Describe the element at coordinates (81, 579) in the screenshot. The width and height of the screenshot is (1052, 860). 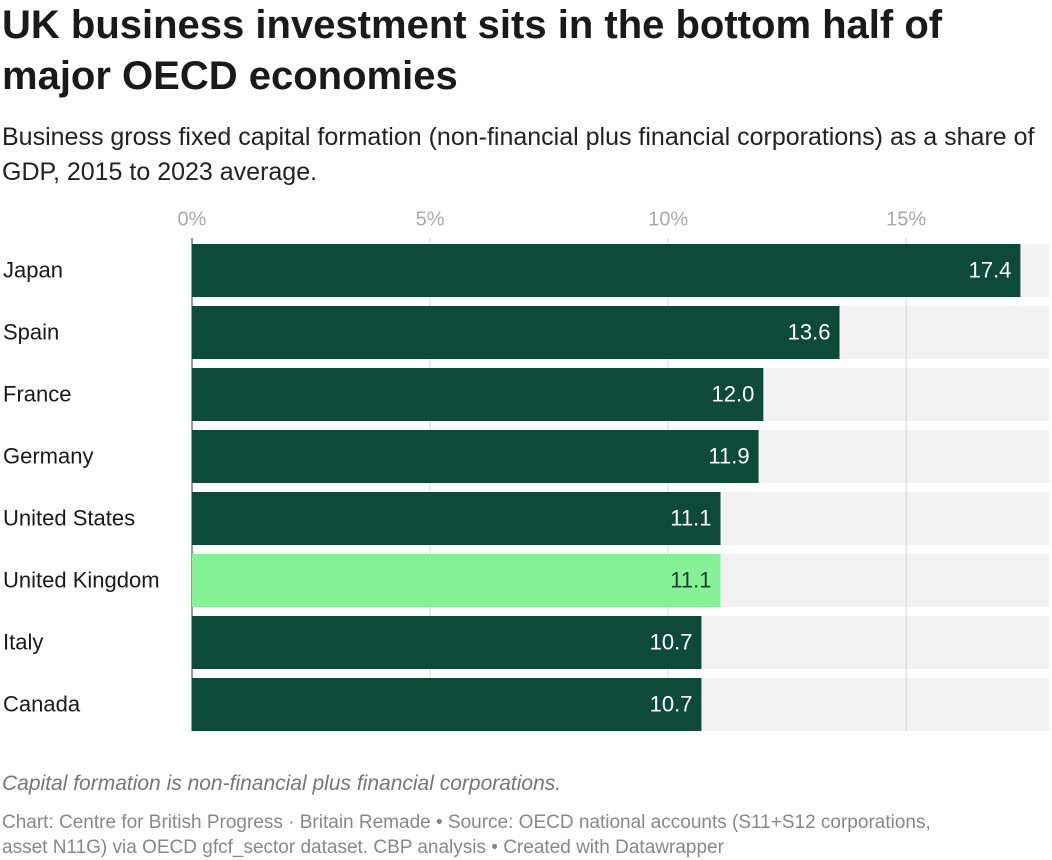
I see `y-tick-label: United Kingdom` at that location.